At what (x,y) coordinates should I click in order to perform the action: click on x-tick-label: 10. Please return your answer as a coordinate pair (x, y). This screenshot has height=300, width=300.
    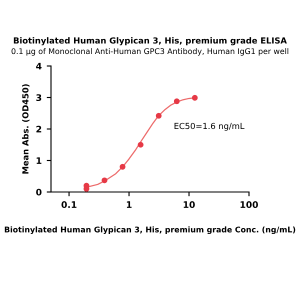
    Looking at the image, I should click on (189, 204).